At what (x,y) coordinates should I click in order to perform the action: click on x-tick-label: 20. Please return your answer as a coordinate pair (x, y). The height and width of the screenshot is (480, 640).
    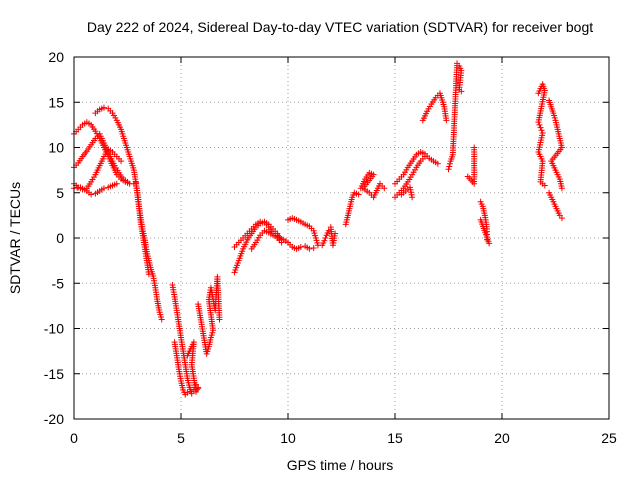
    Looking at the image, I should click on (502, 438).